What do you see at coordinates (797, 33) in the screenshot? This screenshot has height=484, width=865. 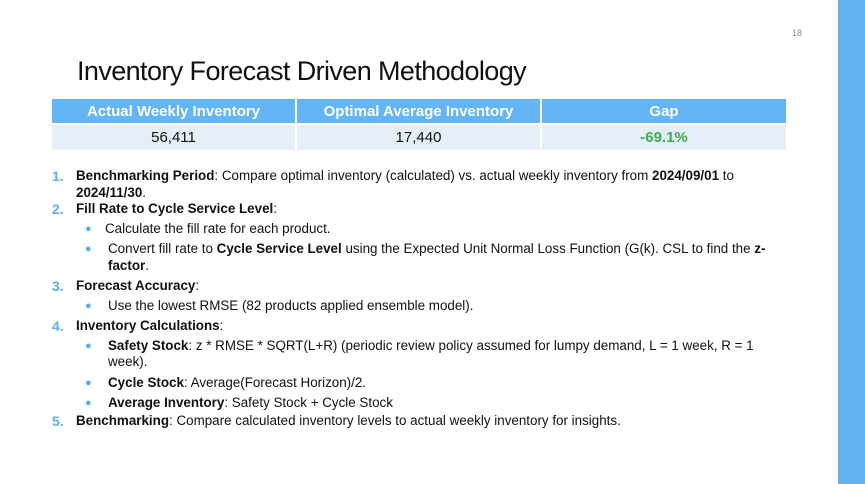 I see `page-number: 18` at bounding box center [797, 33].